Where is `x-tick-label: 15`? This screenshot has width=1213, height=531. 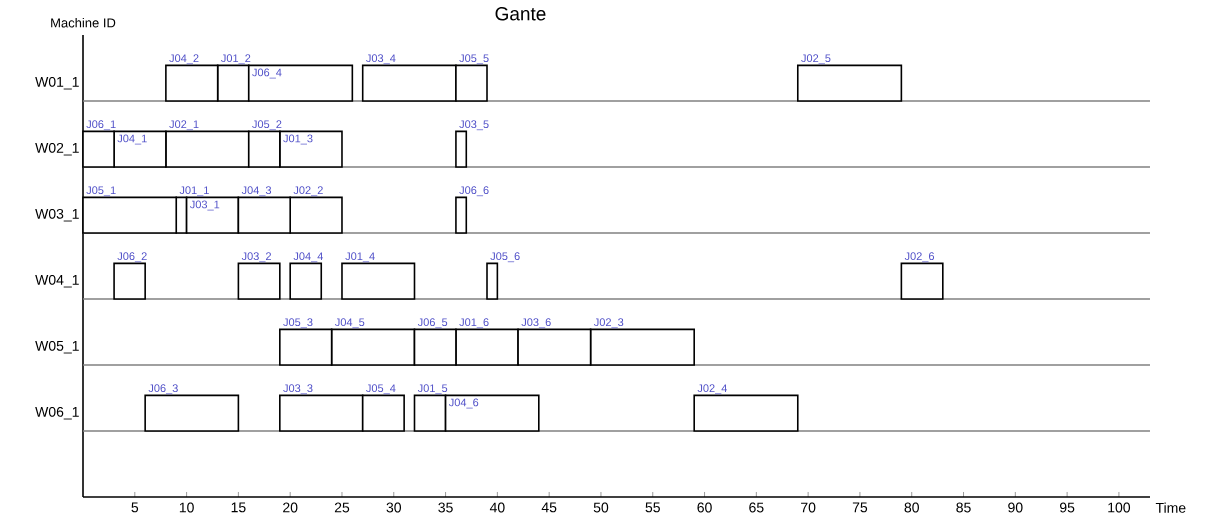 x-tick-label: 15 is located at coordinates (238, 507).